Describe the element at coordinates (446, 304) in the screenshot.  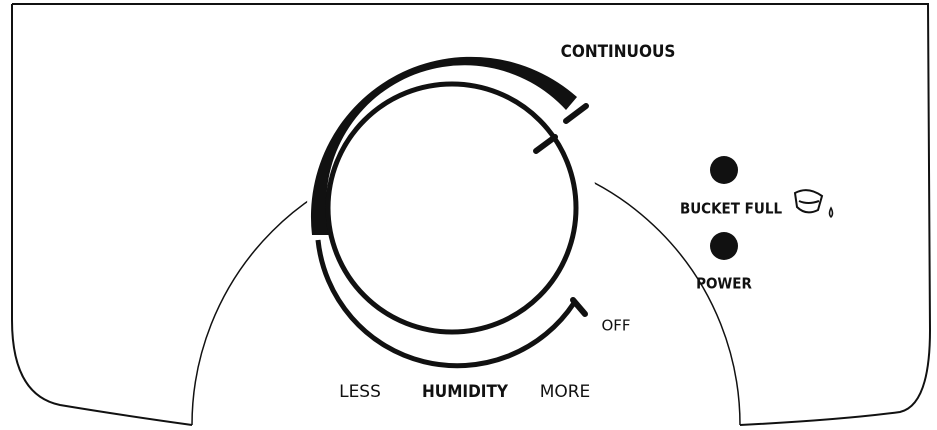
I see `dial-outer-ring` at that location.